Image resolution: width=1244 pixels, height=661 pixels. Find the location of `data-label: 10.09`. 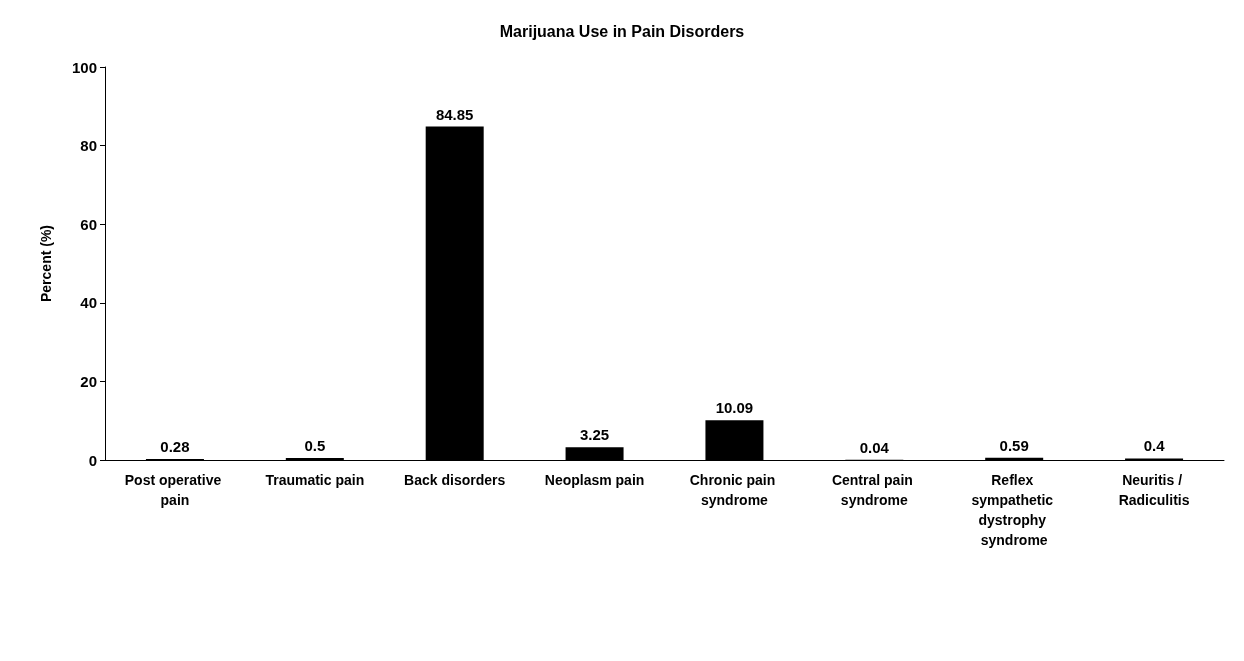

data-label: 10.09 is located at coordinates (734, 408).